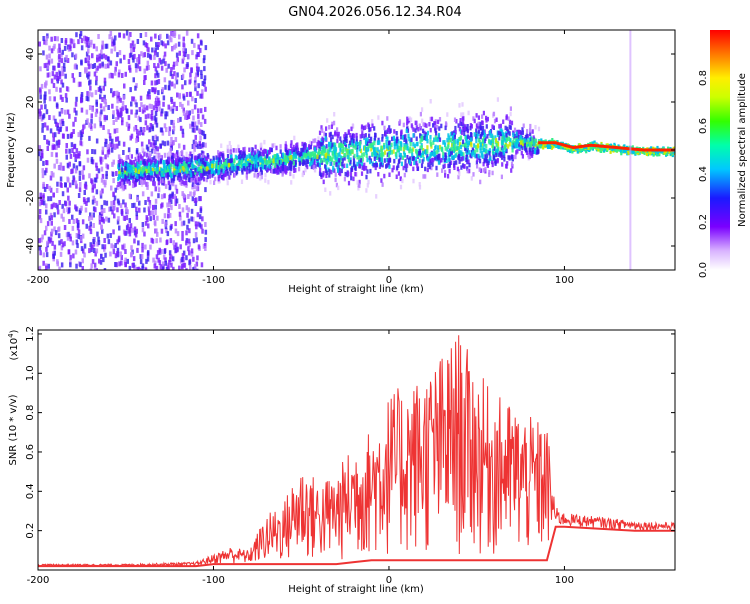 This screenshot has width=750, height=604. What do you see at coordinates (389, 580) in the screenshot?
I see `snr-x-tick-label: 0` at bounding box center [389, 580].